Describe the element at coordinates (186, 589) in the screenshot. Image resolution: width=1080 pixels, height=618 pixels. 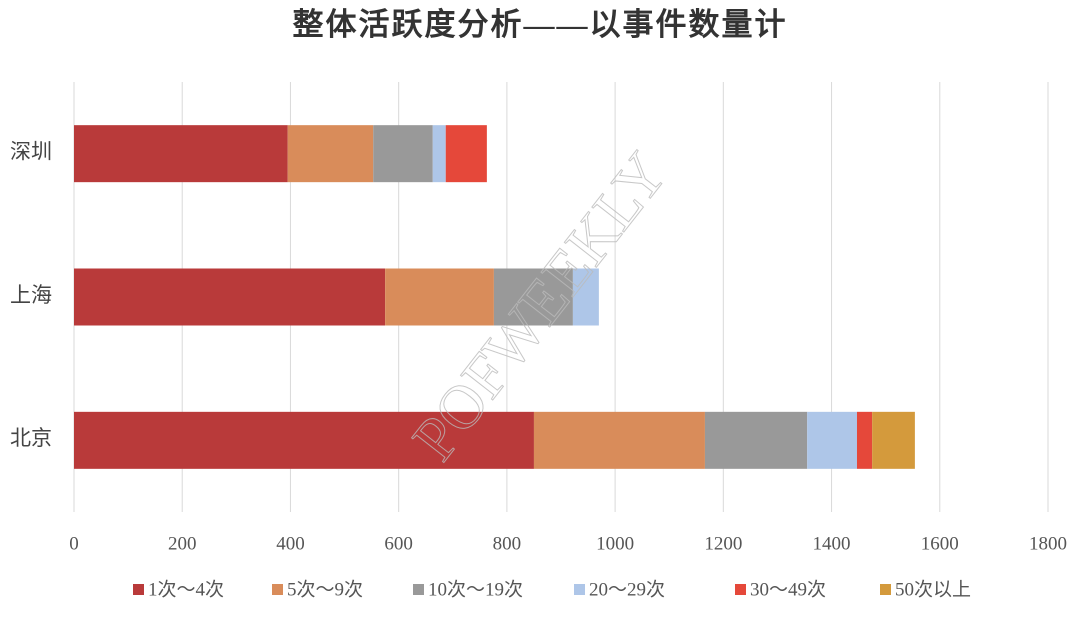
I see `legend-label: 1次～4次` at that location.